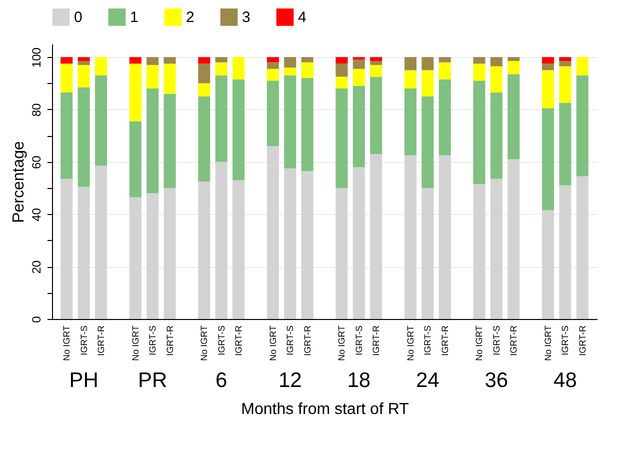  What do you see at coordinates (290, 380) in the screenshot?
I see `text: 12` at bounding box center [290, 380].